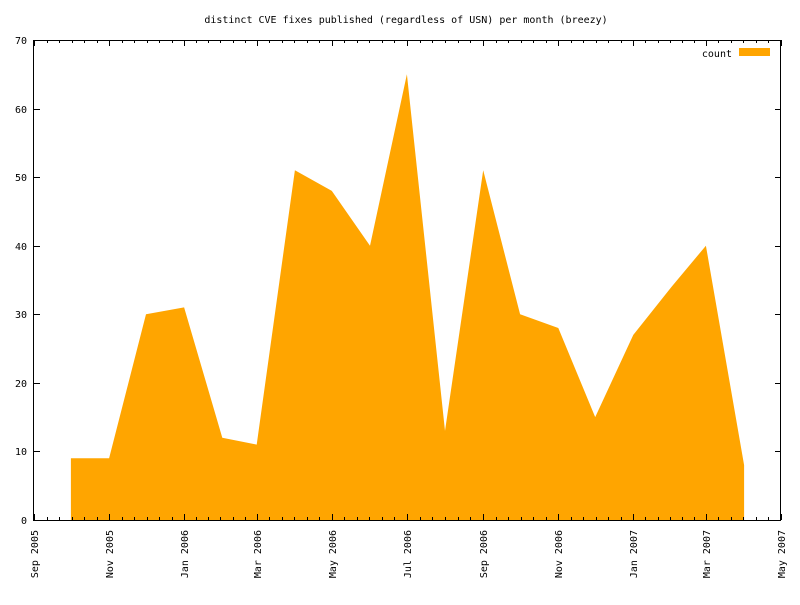  Describe the element at coordinates (21, 452) in the screenshot. I see `y-tick-label: 10` at that location.